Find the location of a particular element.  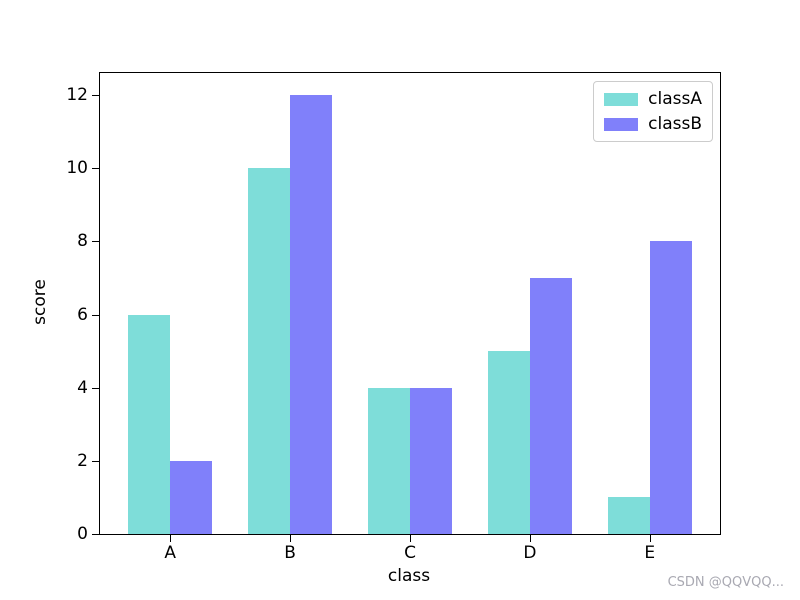

y-axis-label: score is located at coordinates (40, 302).